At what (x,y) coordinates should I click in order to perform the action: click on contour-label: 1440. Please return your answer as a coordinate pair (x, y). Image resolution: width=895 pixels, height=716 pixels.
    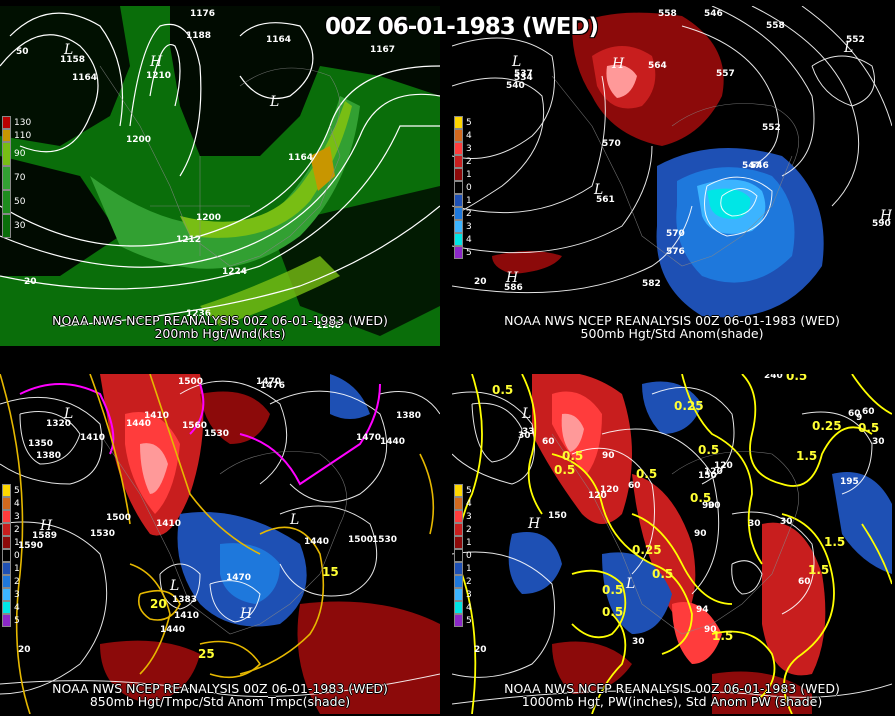
    Looking at the image, I should click on (172, 630).